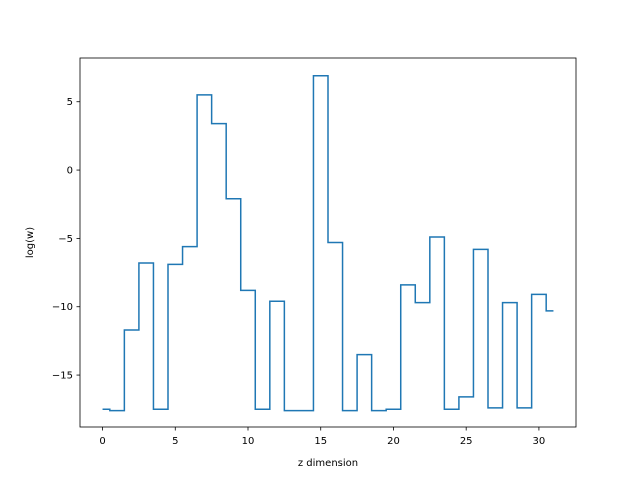 The width and height of the screenshot is (640, 480). What do you see at coordinates (70, 171) in the screenshot?
I see `y-tick-label: 0` at bounding box center [70, 171].